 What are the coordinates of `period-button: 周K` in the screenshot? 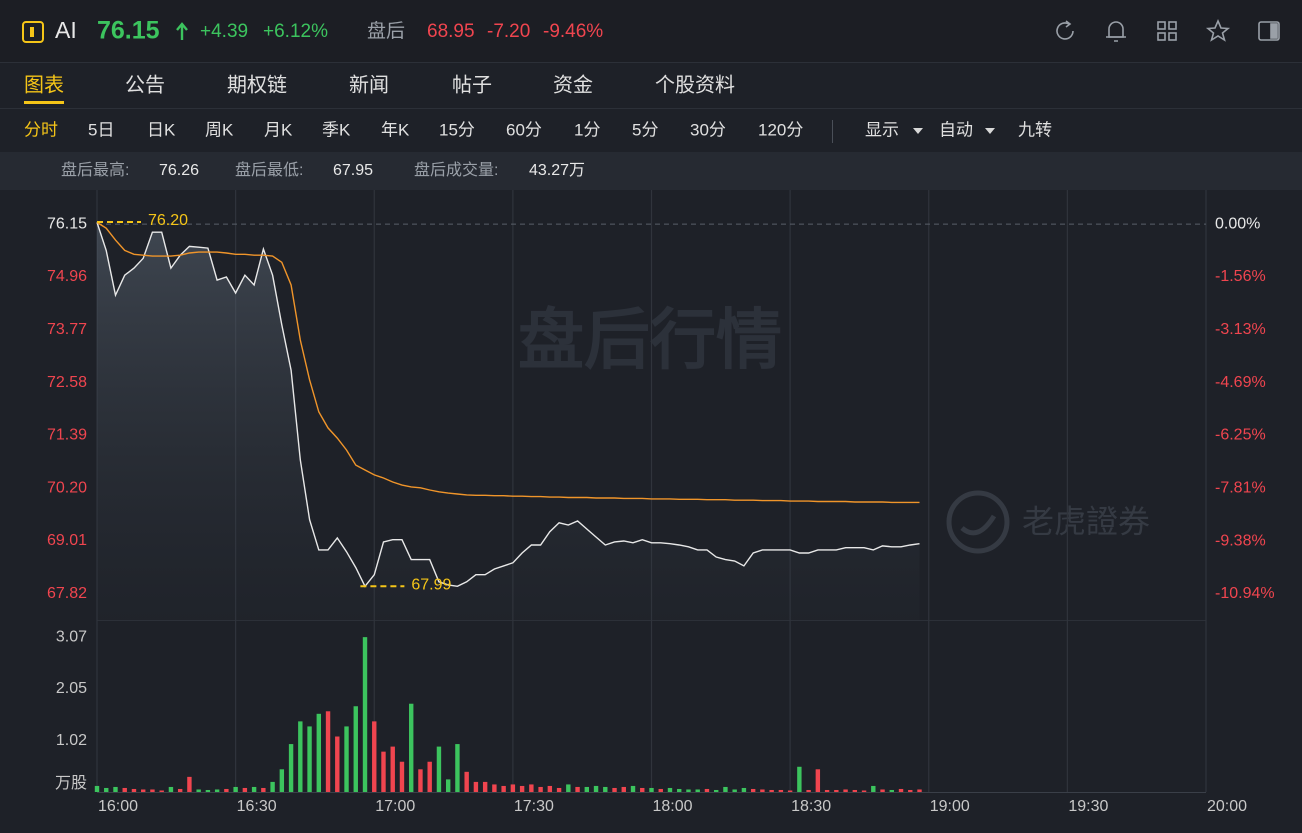 It's located at (219, 129).